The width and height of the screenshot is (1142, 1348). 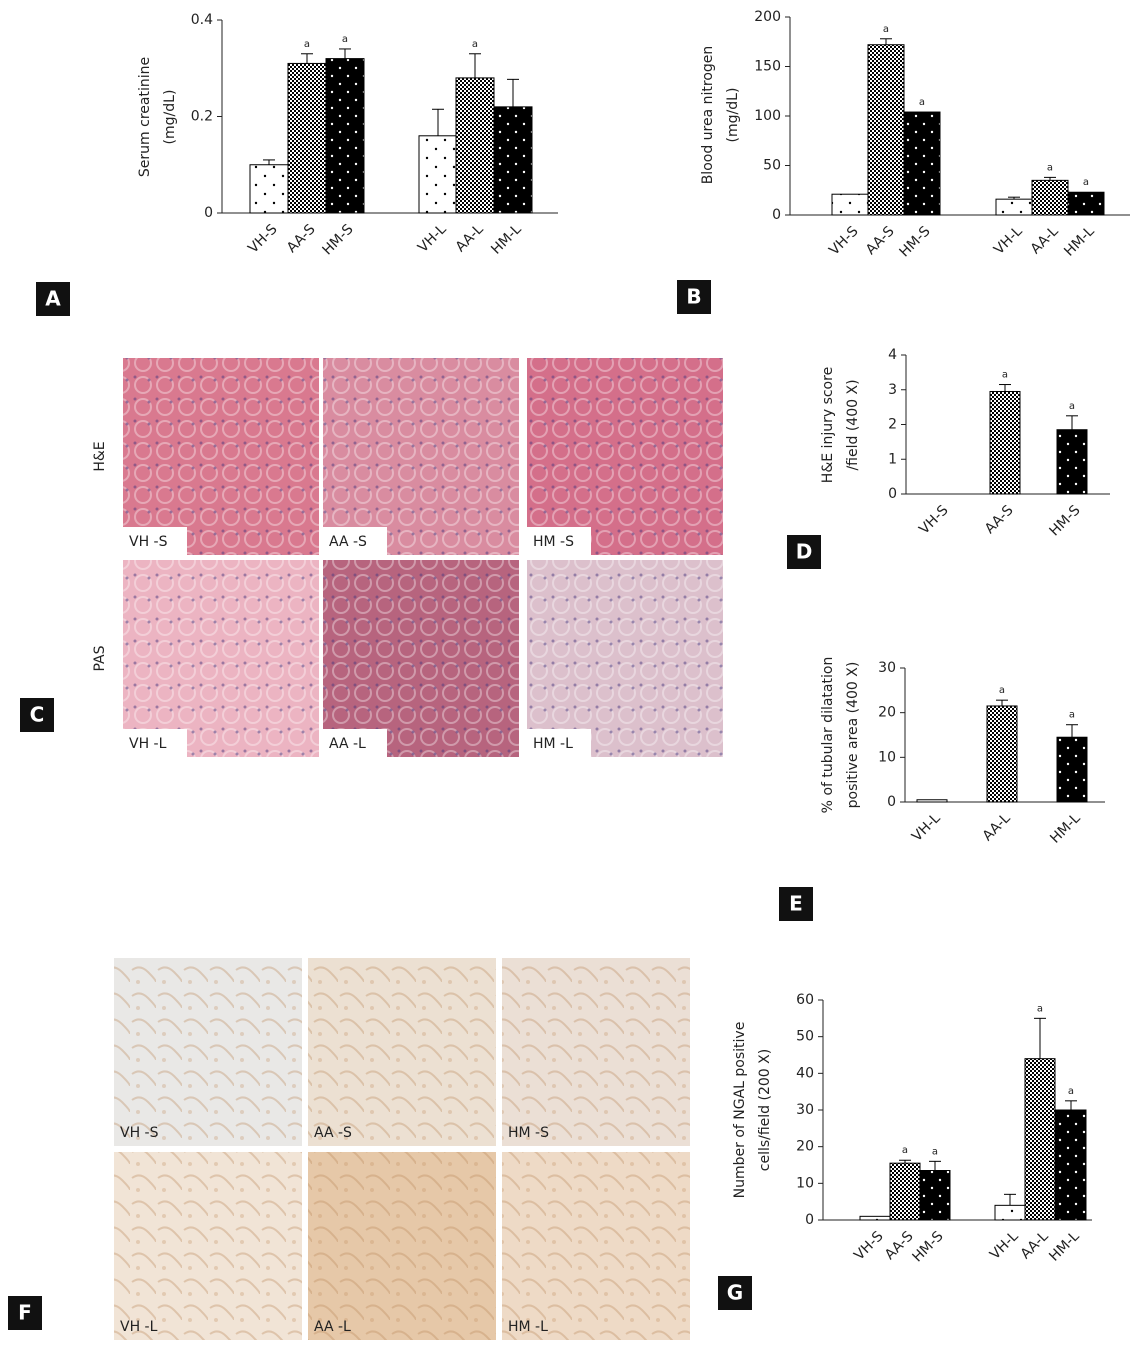 I want to click on y-tick-label: 150, so click(x=767, y=67).